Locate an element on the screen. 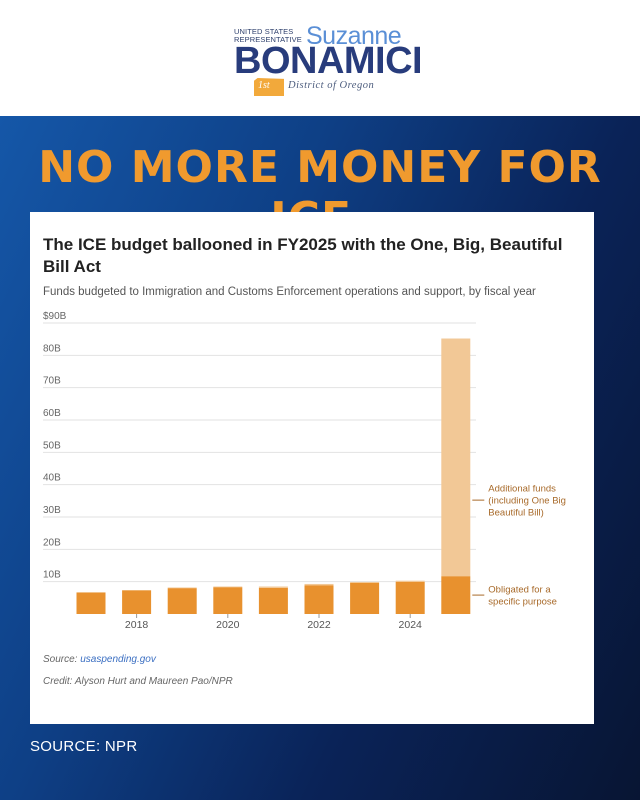  y-tick-label: 60B is located at coordinates (52, 413).